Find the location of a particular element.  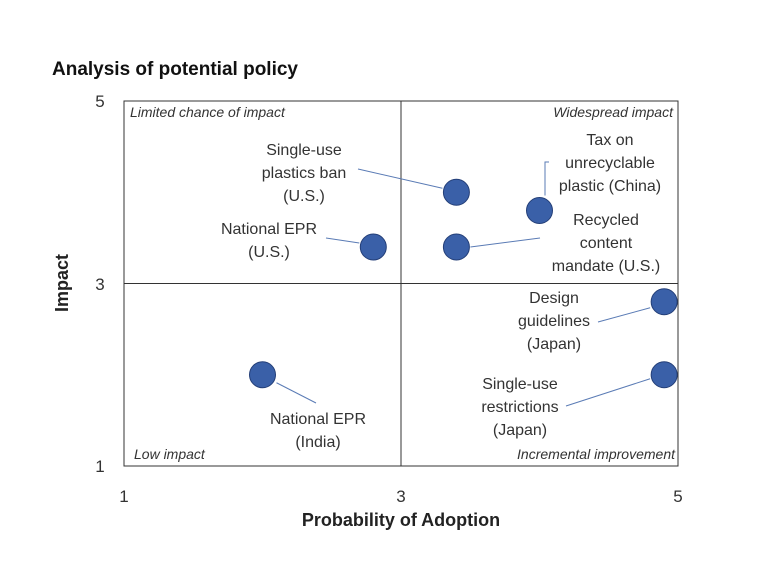

point-national-epr-india is located at coordinates (262, 375).